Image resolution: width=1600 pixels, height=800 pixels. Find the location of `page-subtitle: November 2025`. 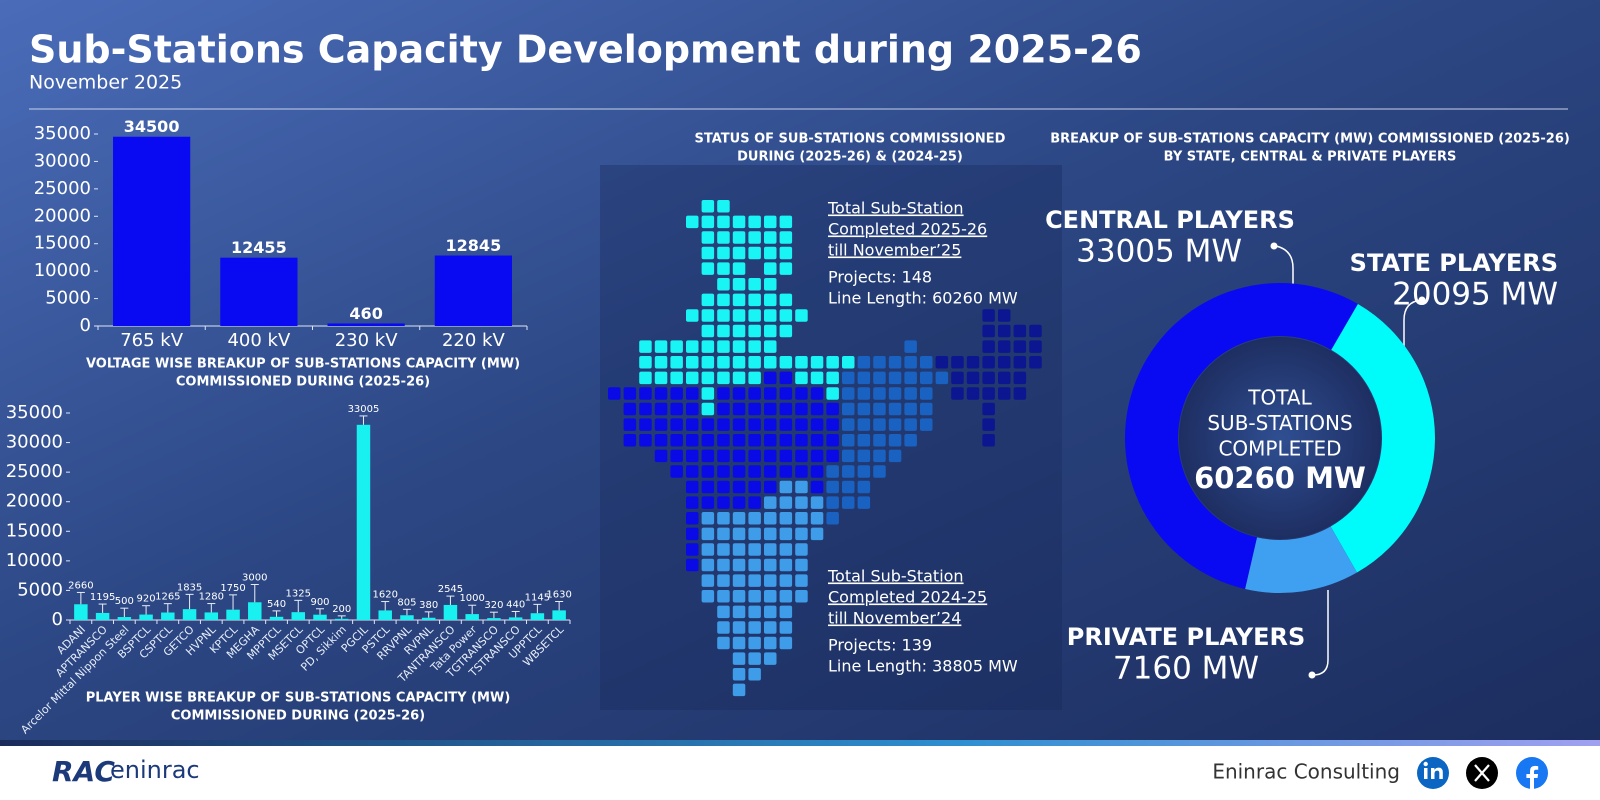

page-subtitle: November 2025 is located at coordinates (105, 83).